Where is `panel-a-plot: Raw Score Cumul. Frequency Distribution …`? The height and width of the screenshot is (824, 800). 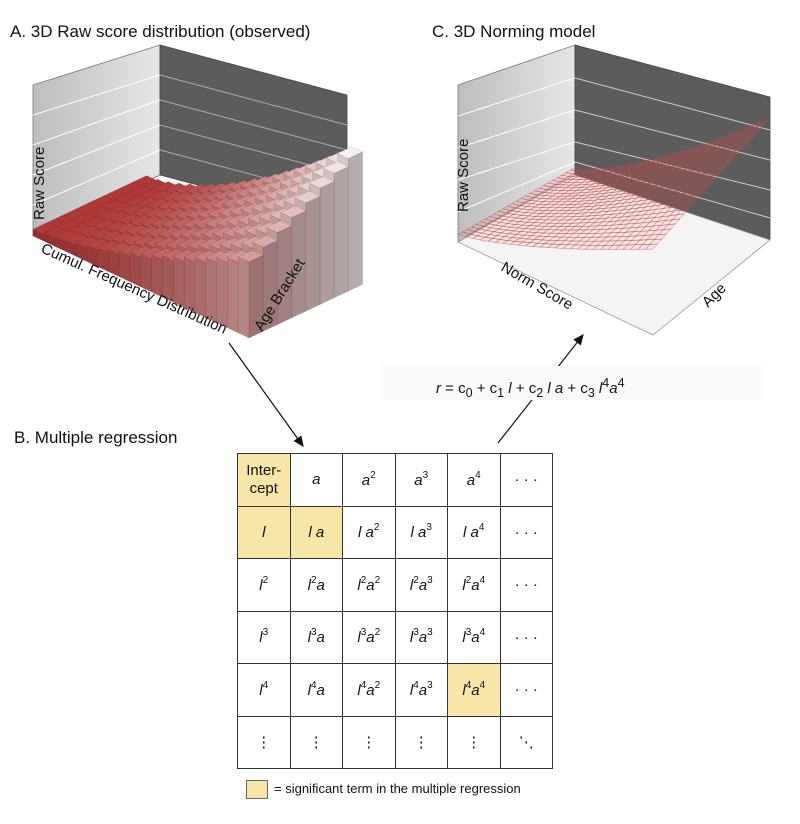
panel-a-plot: Raw Score Cumul. Frequency Distribution … is located at coordinates (197, 191).